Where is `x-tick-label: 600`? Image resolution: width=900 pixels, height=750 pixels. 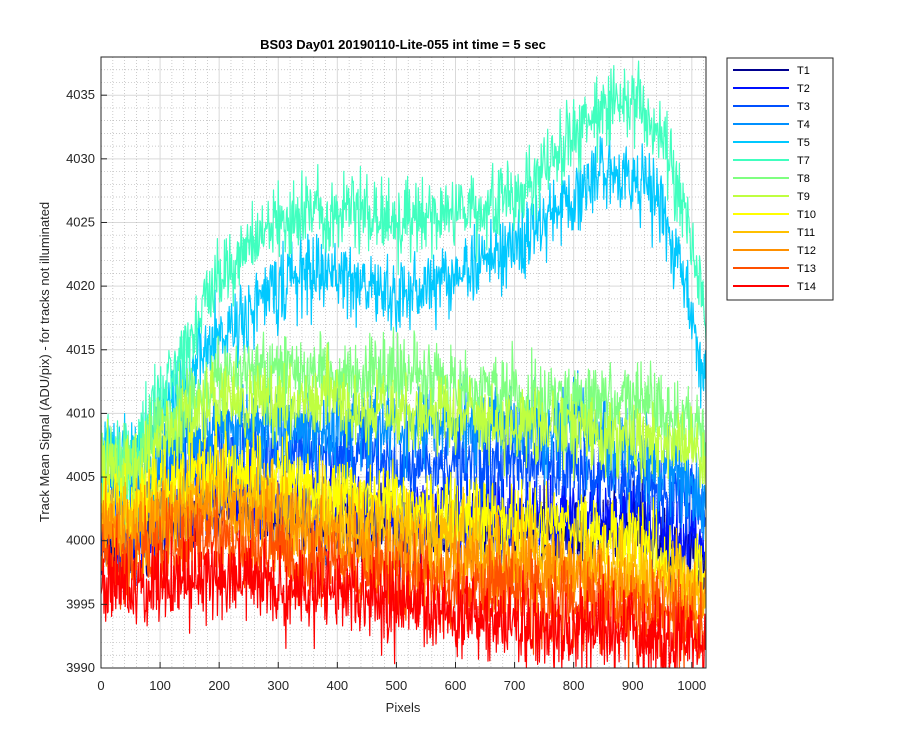 x-tick-label: 600 is located at coordinates (456, 685).